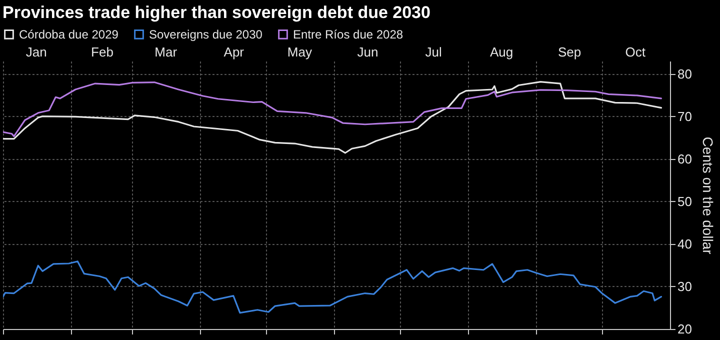 This screenshot has width=720, height=340. What do you see at coordinates (69, 34) in the screenshot?
I see `legend-label: Córdoba due 2029` at bounding box center [69, 34].